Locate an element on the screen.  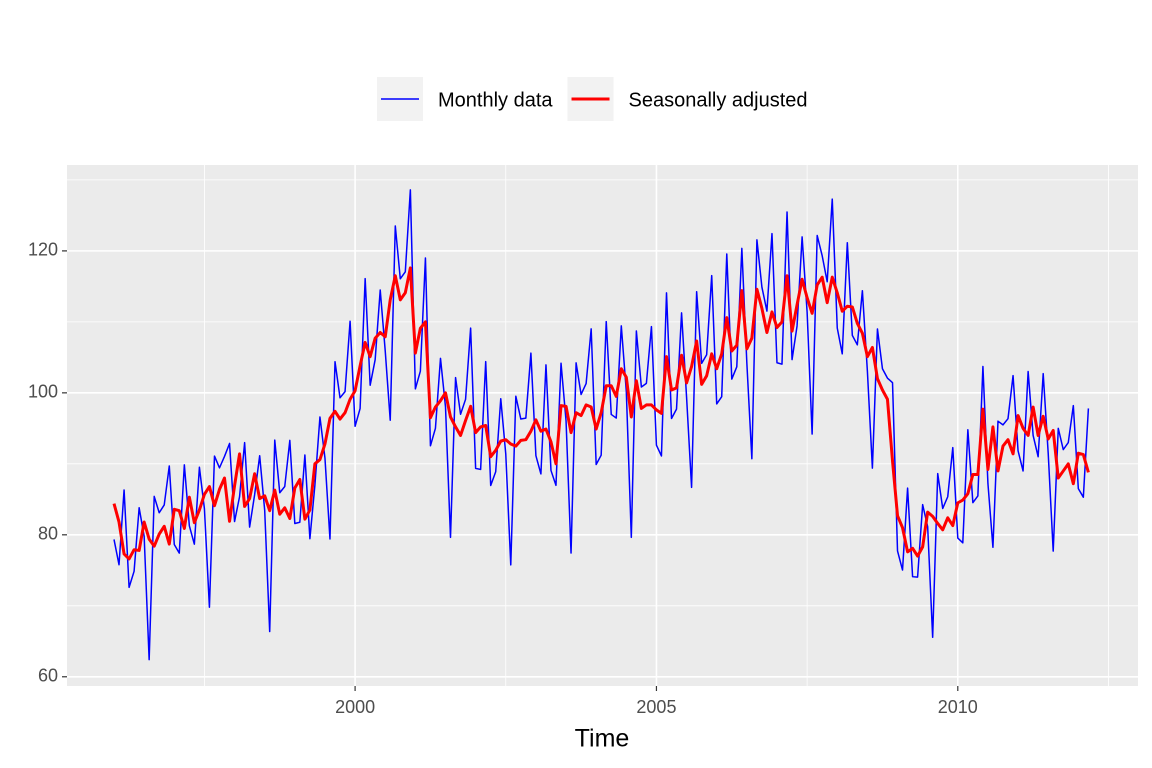
x-axis-title: Time is located at coordinates (602, 739).